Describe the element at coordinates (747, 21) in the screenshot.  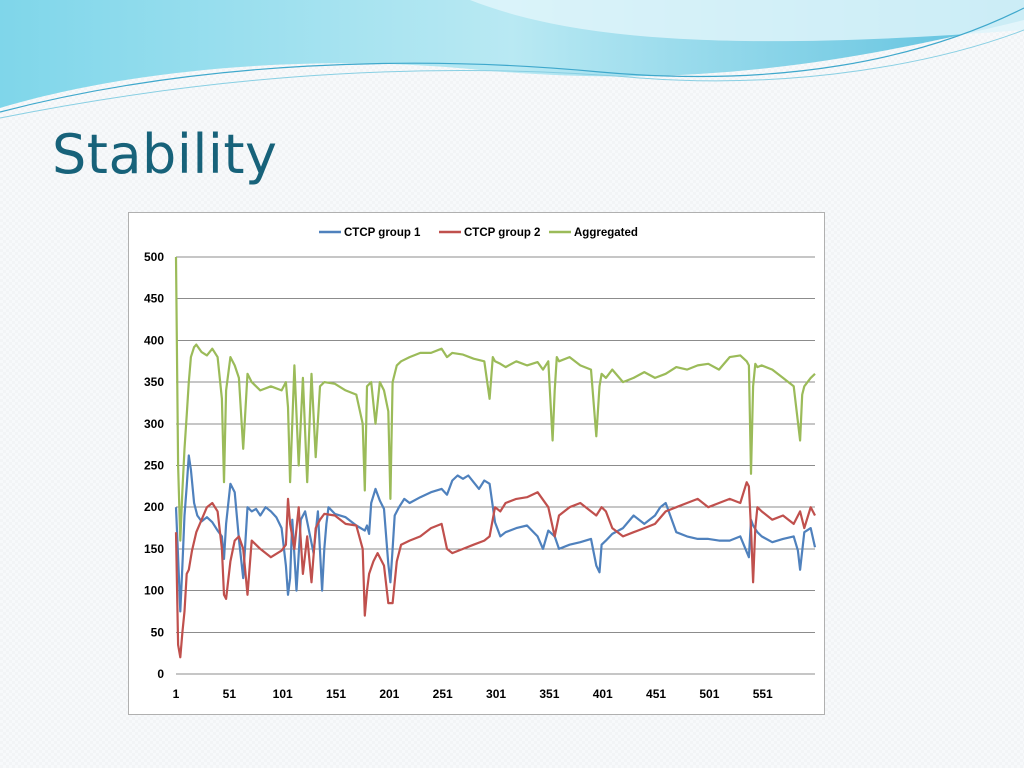
I see `wave-highlight` at that location.